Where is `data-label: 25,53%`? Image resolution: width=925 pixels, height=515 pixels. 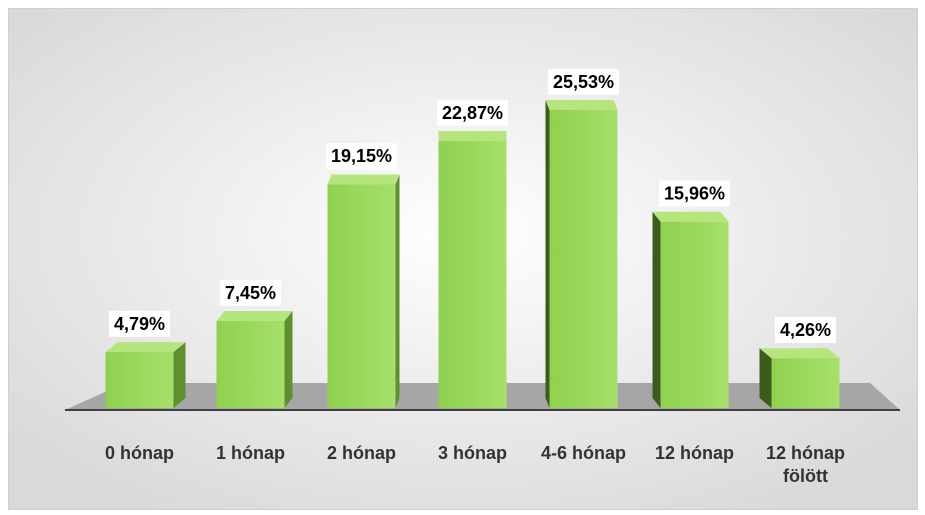
data-label: 25,53% is located at coordinates (583, 82).